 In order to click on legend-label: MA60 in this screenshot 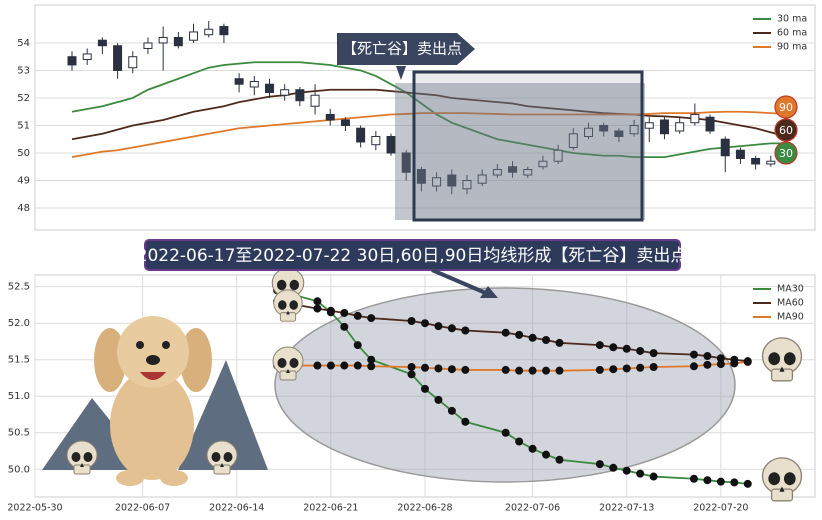, I will do `click(790, 303)`.